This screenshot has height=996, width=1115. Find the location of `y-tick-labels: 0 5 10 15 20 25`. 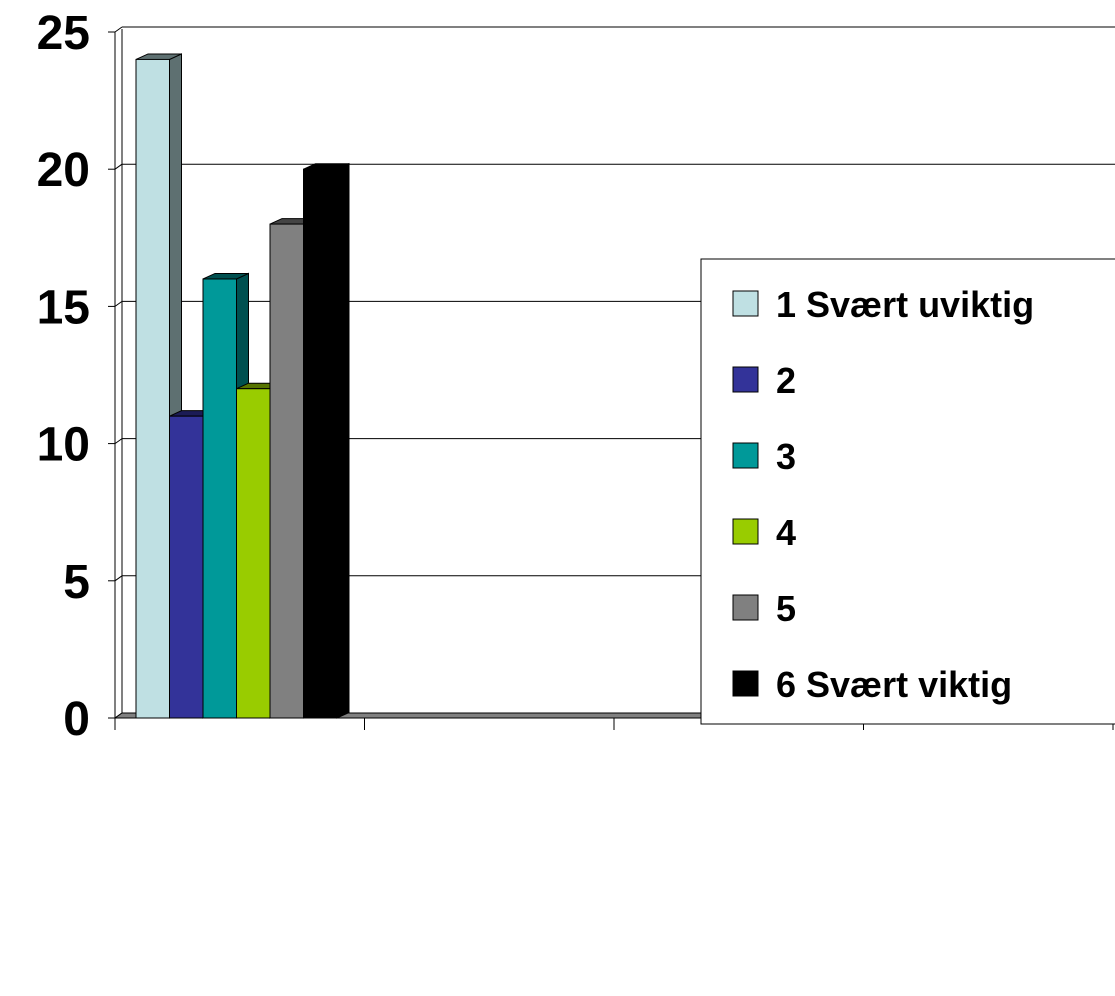

y-tick-labels: 0 5 10 15 20 25 is located at coordinates (63, 376).